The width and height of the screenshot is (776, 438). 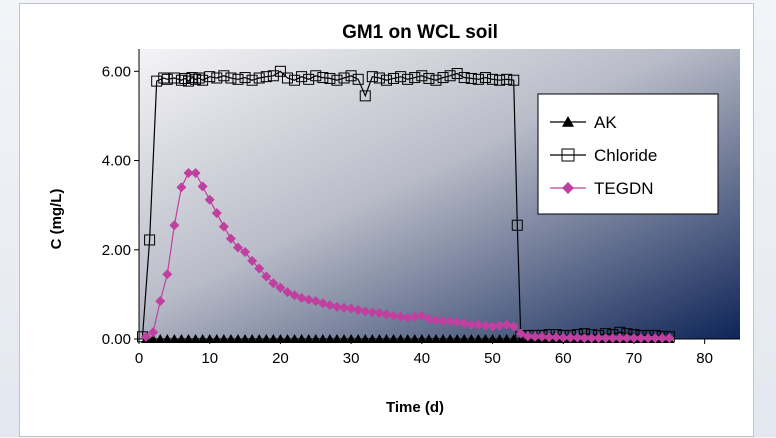 What do you see at coordinates (351, 358) in the screenshot?
I see `x-tick-label: 30` at bounding box center [351, 358].